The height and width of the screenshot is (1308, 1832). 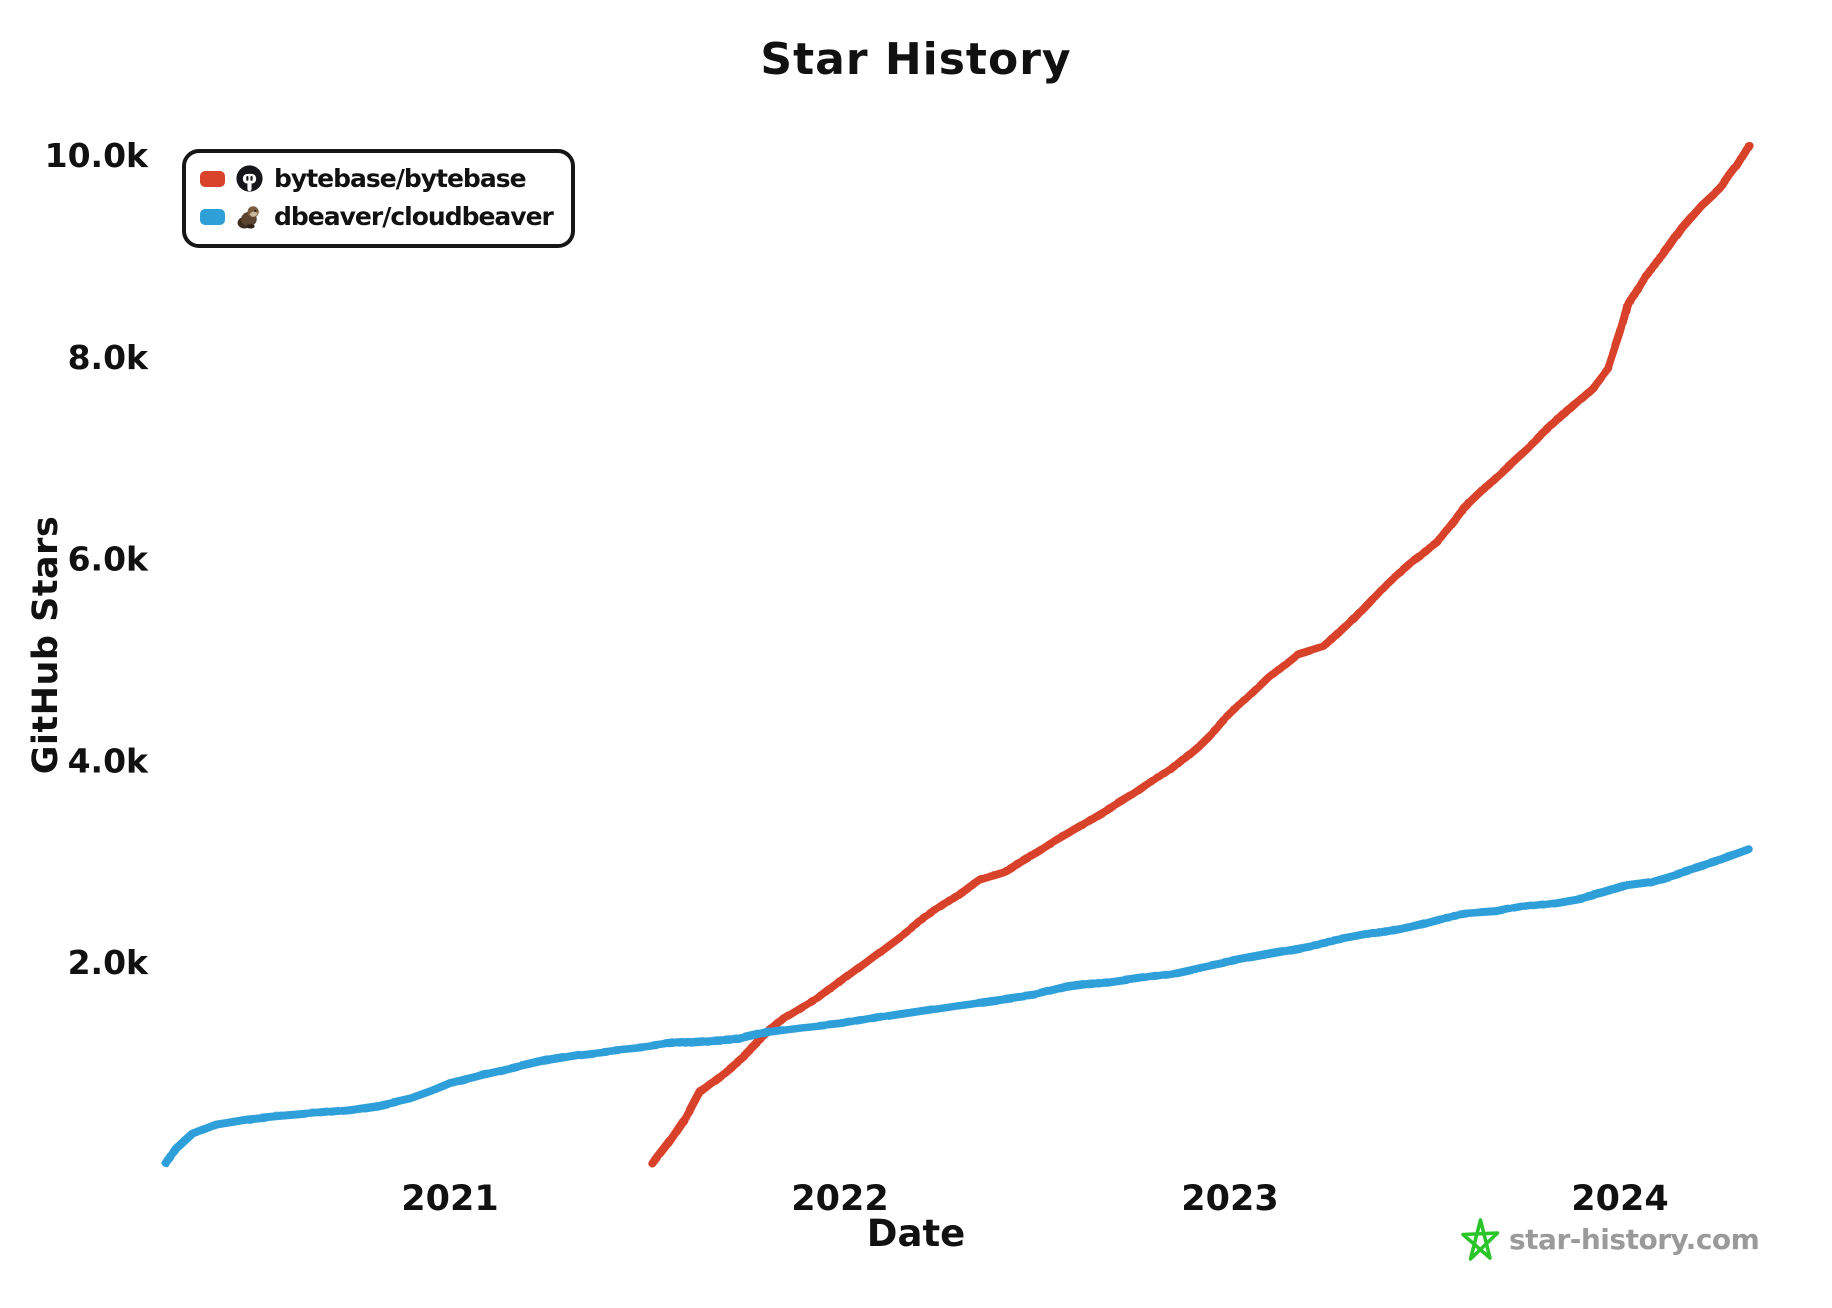 I want to click on legend: bytebase/bytebase dbeaver/cloudbeaver, so click(x=378, y=198).